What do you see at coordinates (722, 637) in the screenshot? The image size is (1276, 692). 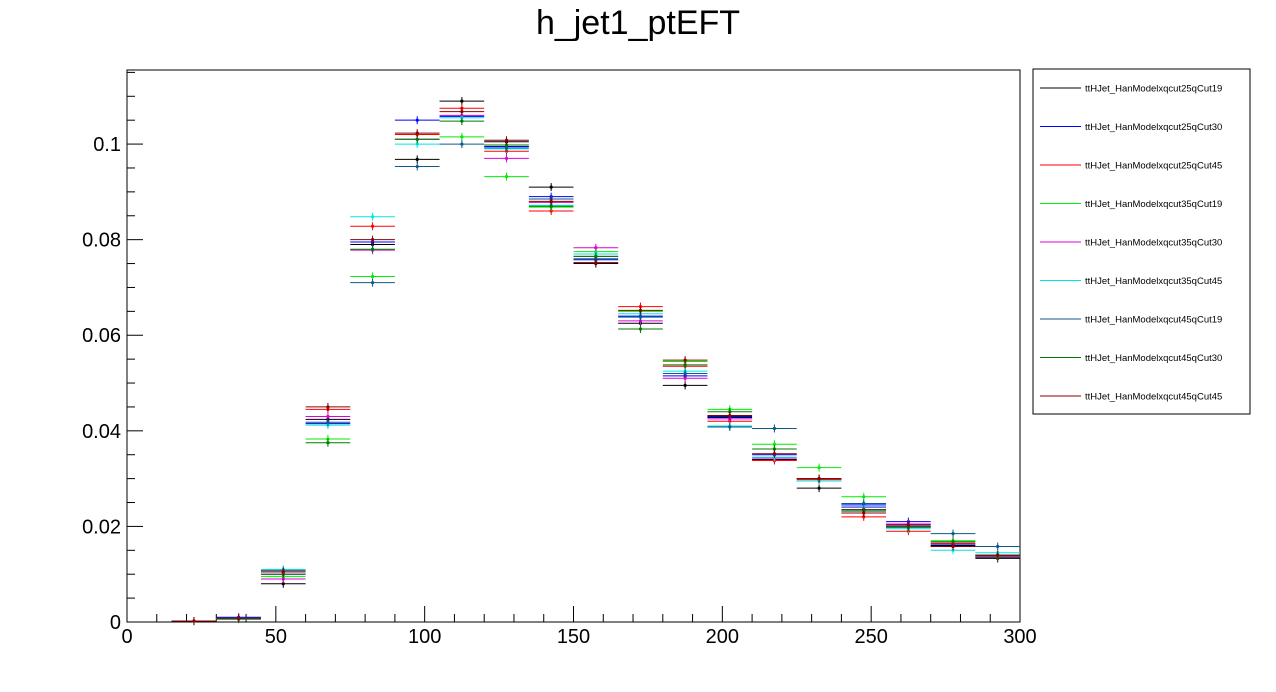 I see `x-tick-label: 200` at bounding box center [722, 637].